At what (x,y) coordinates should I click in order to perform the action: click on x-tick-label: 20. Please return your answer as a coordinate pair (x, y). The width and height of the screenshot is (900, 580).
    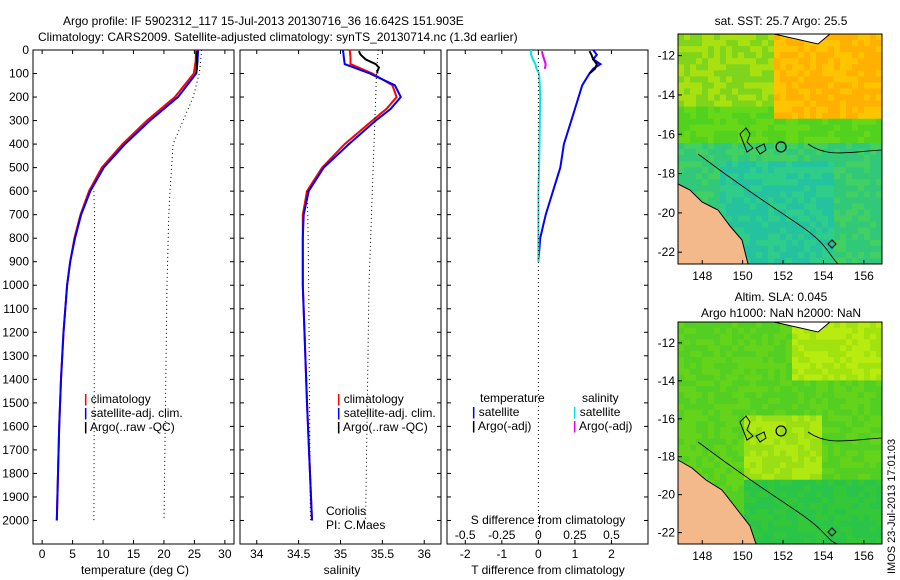
    Looking at the image, I should click on (164, 554).